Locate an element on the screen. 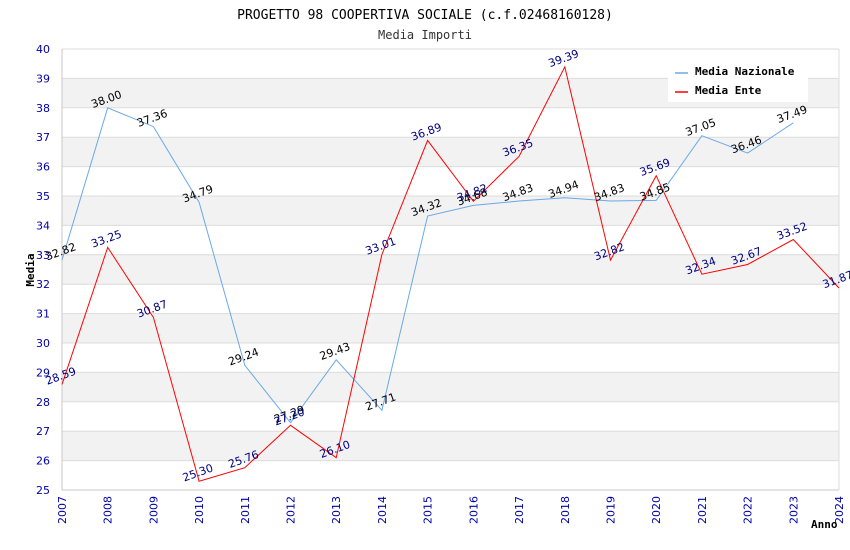 This screenshot has width=850, height=550. x-tick-label: 2011 is located at coordinates (245, 510).